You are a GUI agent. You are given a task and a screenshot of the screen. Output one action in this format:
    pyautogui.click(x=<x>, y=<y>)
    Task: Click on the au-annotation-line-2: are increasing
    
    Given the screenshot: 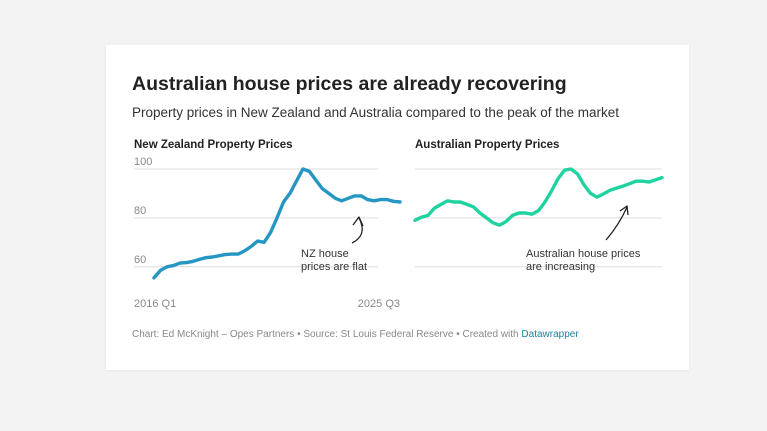 What is the action you would take?
    pyautogui.click(x=560, y=267)
    